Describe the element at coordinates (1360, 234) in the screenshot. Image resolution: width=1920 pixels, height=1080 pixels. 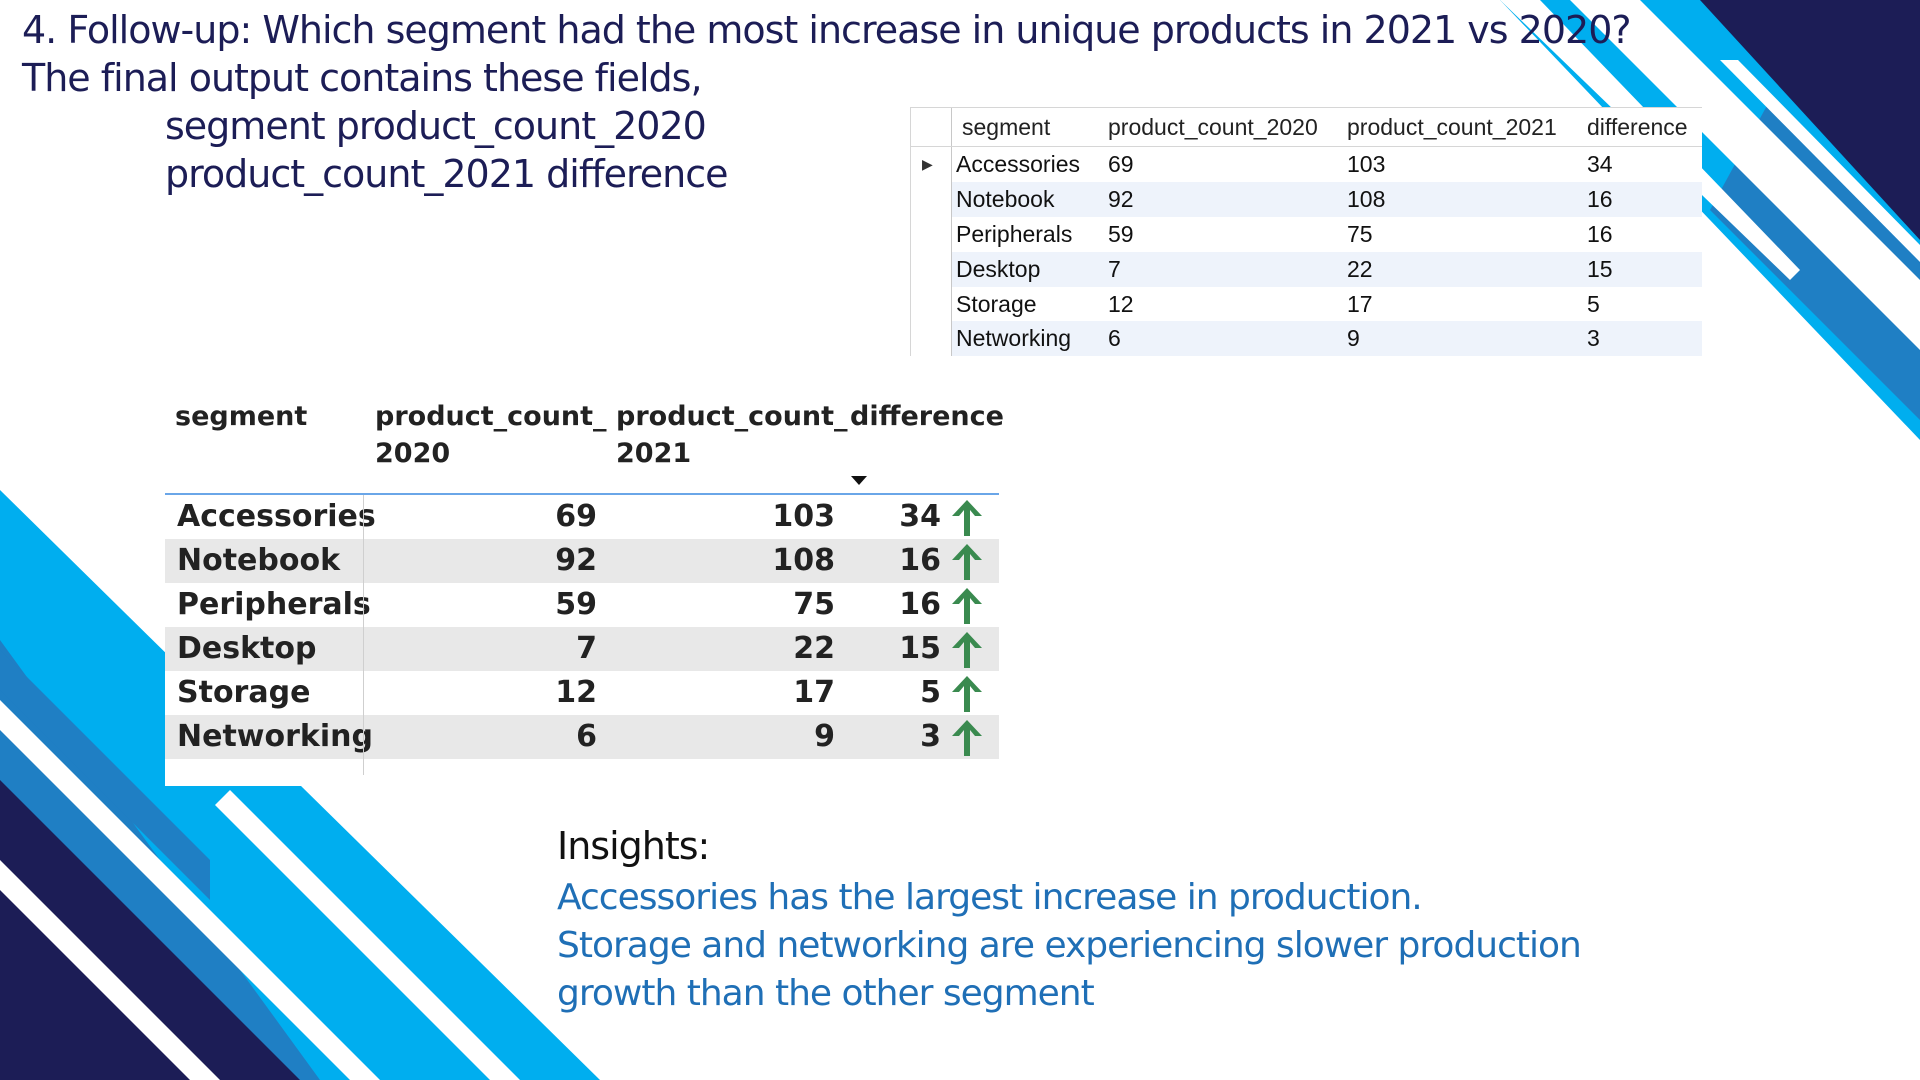
I see `grid-cell-2021: 75` at that location.